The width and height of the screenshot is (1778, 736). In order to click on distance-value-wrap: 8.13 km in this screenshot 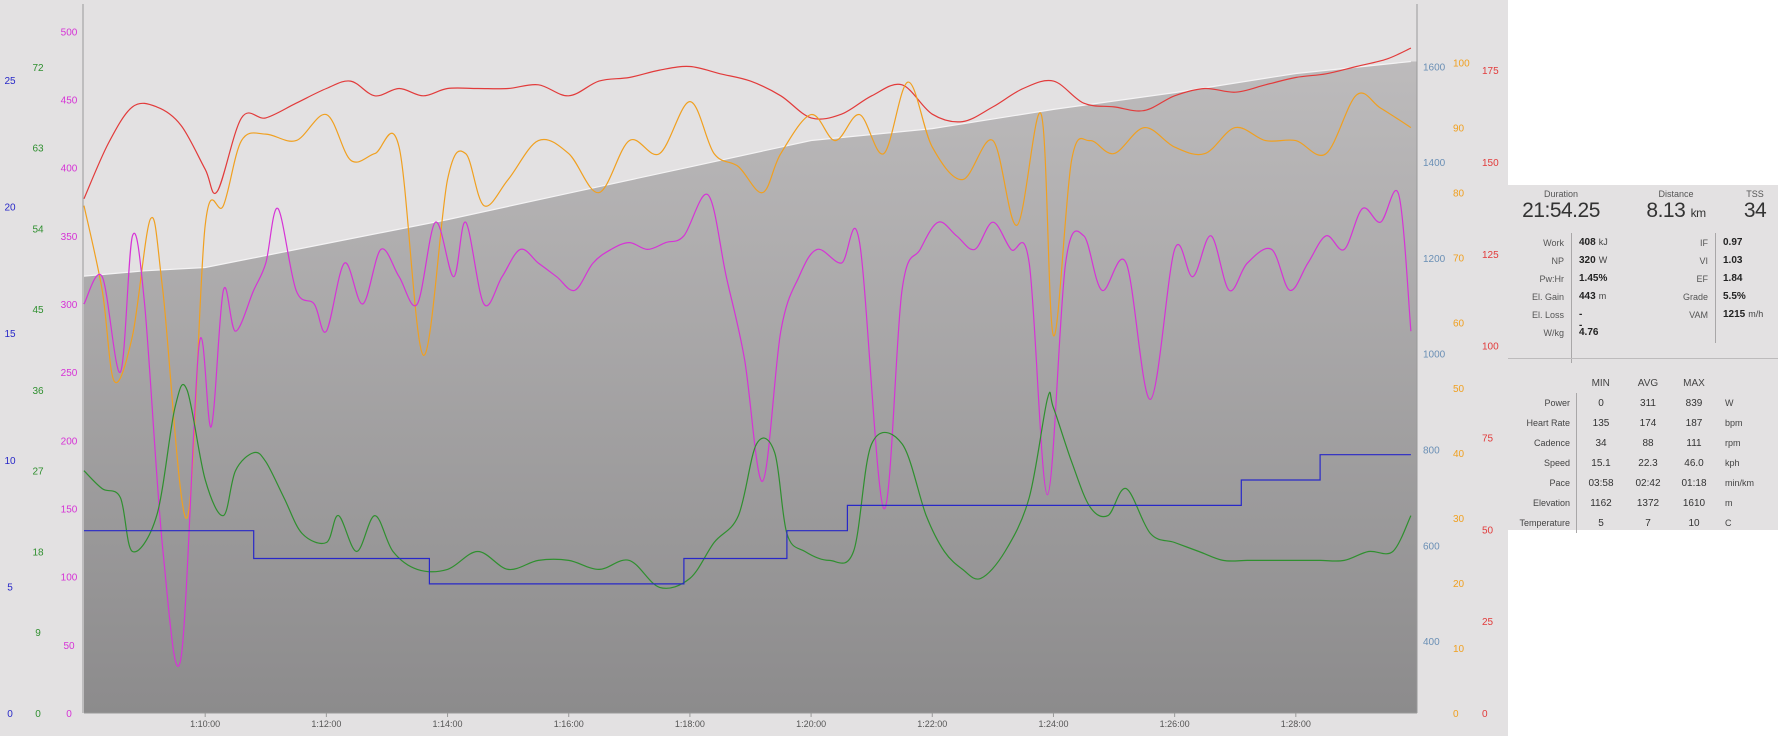, I will do `click(1676, 212)`.